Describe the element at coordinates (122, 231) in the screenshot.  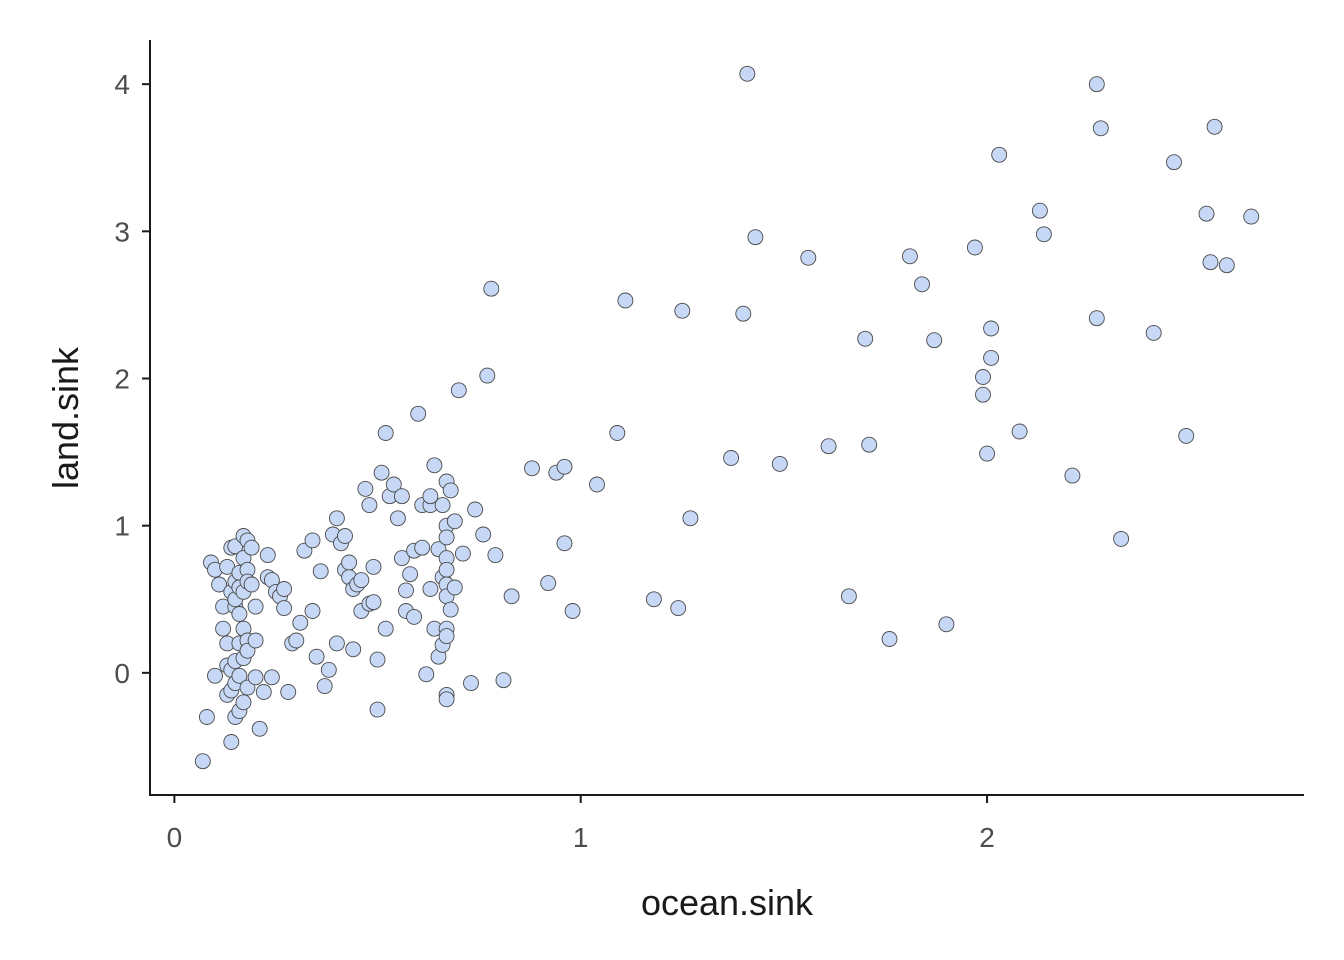
I see `y-tick-label: 3` at that location.